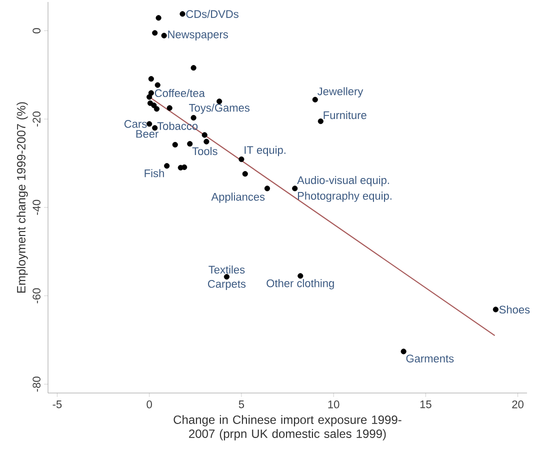 The image size is (541, 460). Describe the element at coordinates (518, 404) in the screenshot. I see `x-tick-label: 20` at that location.